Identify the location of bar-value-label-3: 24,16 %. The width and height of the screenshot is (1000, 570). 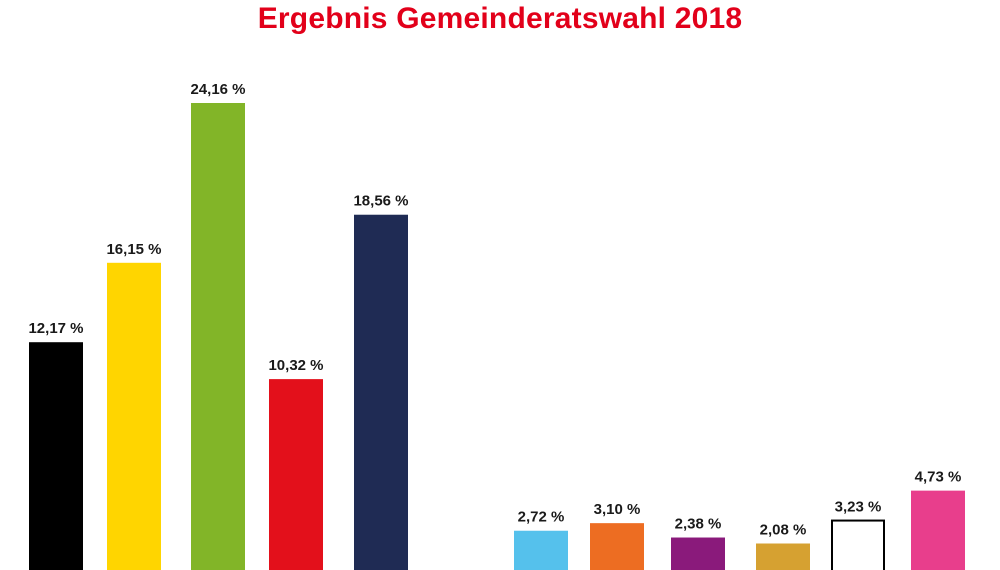
(217, 89).